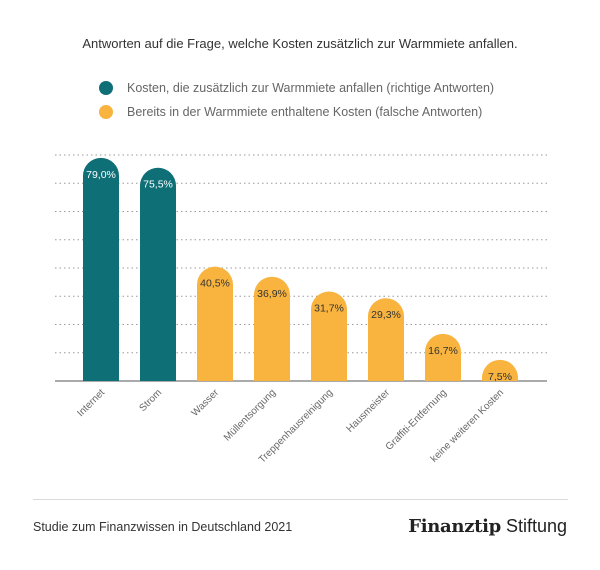  I want to click on data-label: 75,5%, so click(158, 185).